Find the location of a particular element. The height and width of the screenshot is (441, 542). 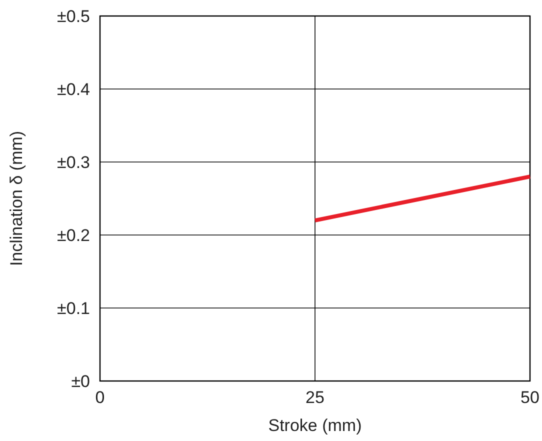

x-axis-title: Stroke (mm) is located at coordinates (315, 425).